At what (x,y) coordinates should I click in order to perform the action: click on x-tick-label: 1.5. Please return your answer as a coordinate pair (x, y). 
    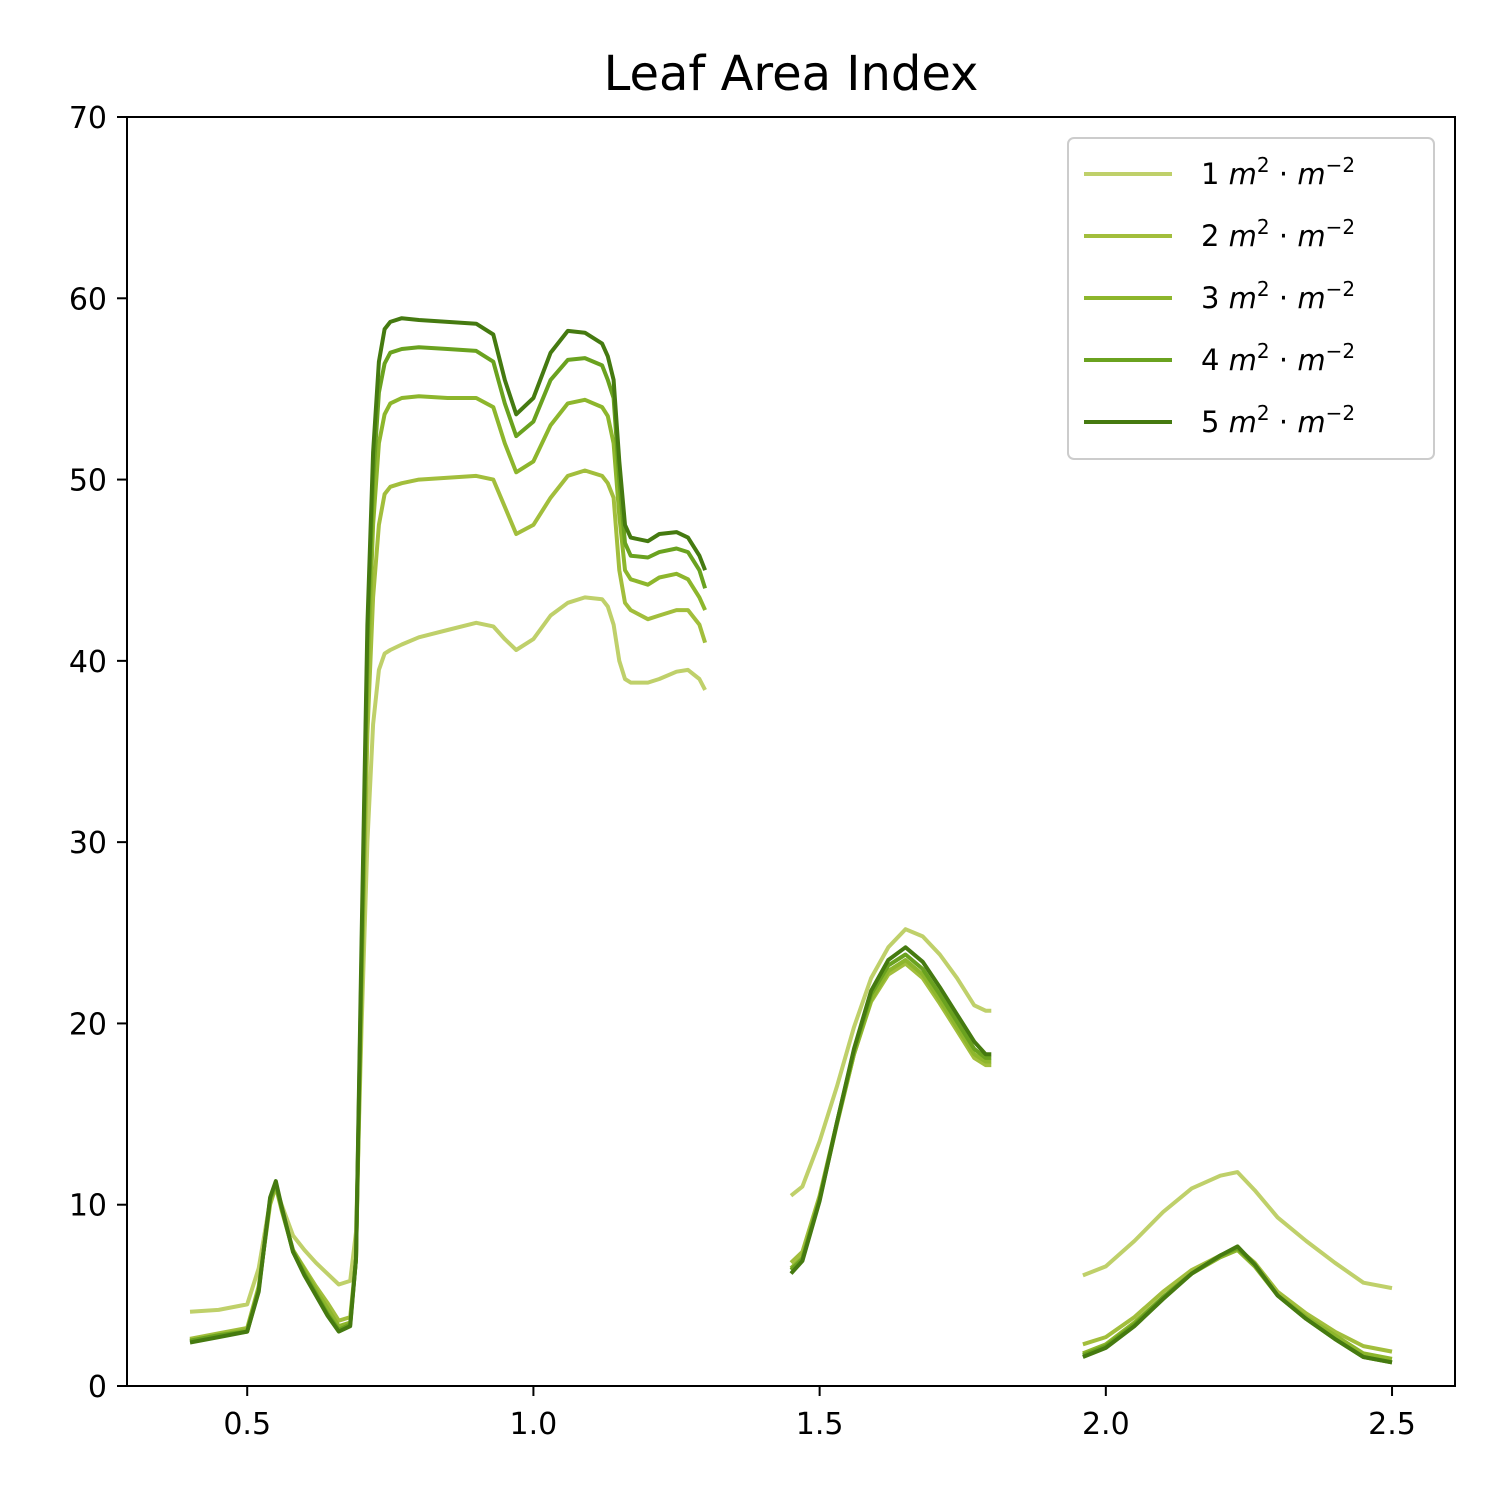
    Looking at the image, I should click on (820, 1424).